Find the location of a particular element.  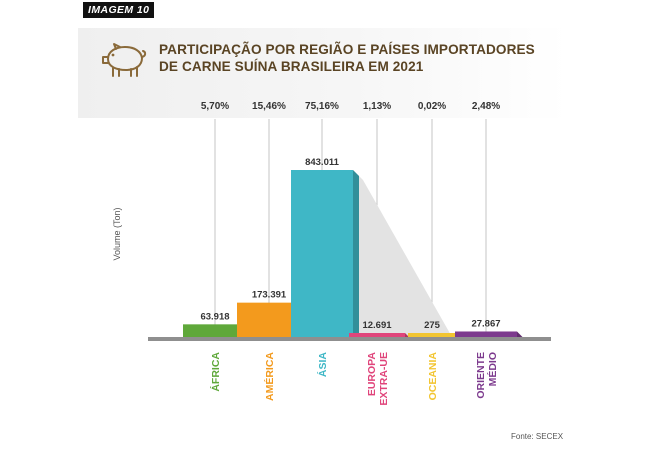

category-label: EUROPAEXTRA-UE is located at coordinates (378, 379).